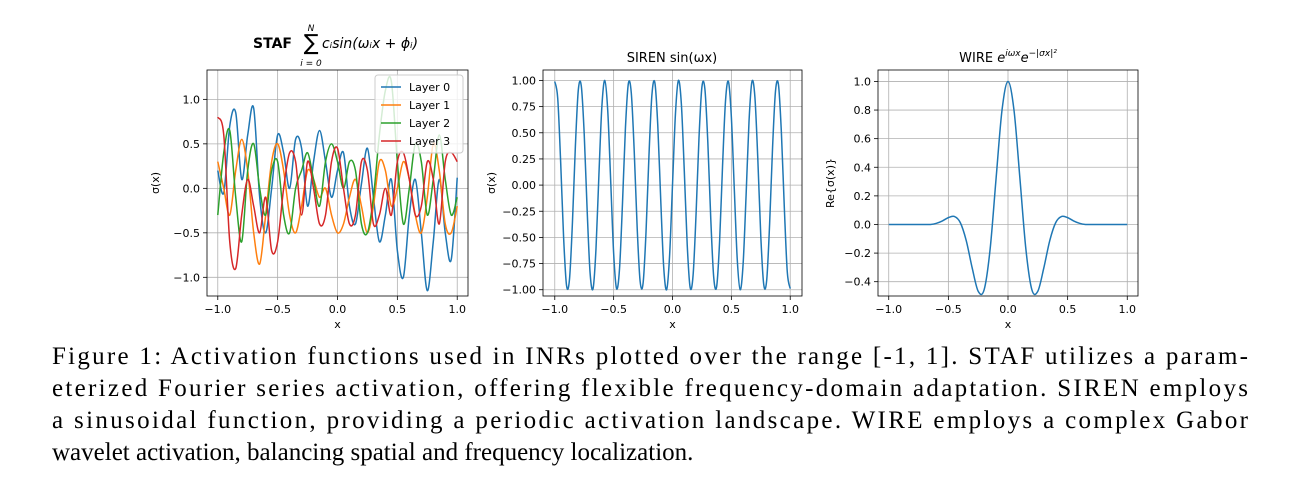 The width and height of the screenshot is (1301, 502). Describe the element at coordinates (1013, 54) in the screenshot. I see `title-exponent: iωx` at that location.